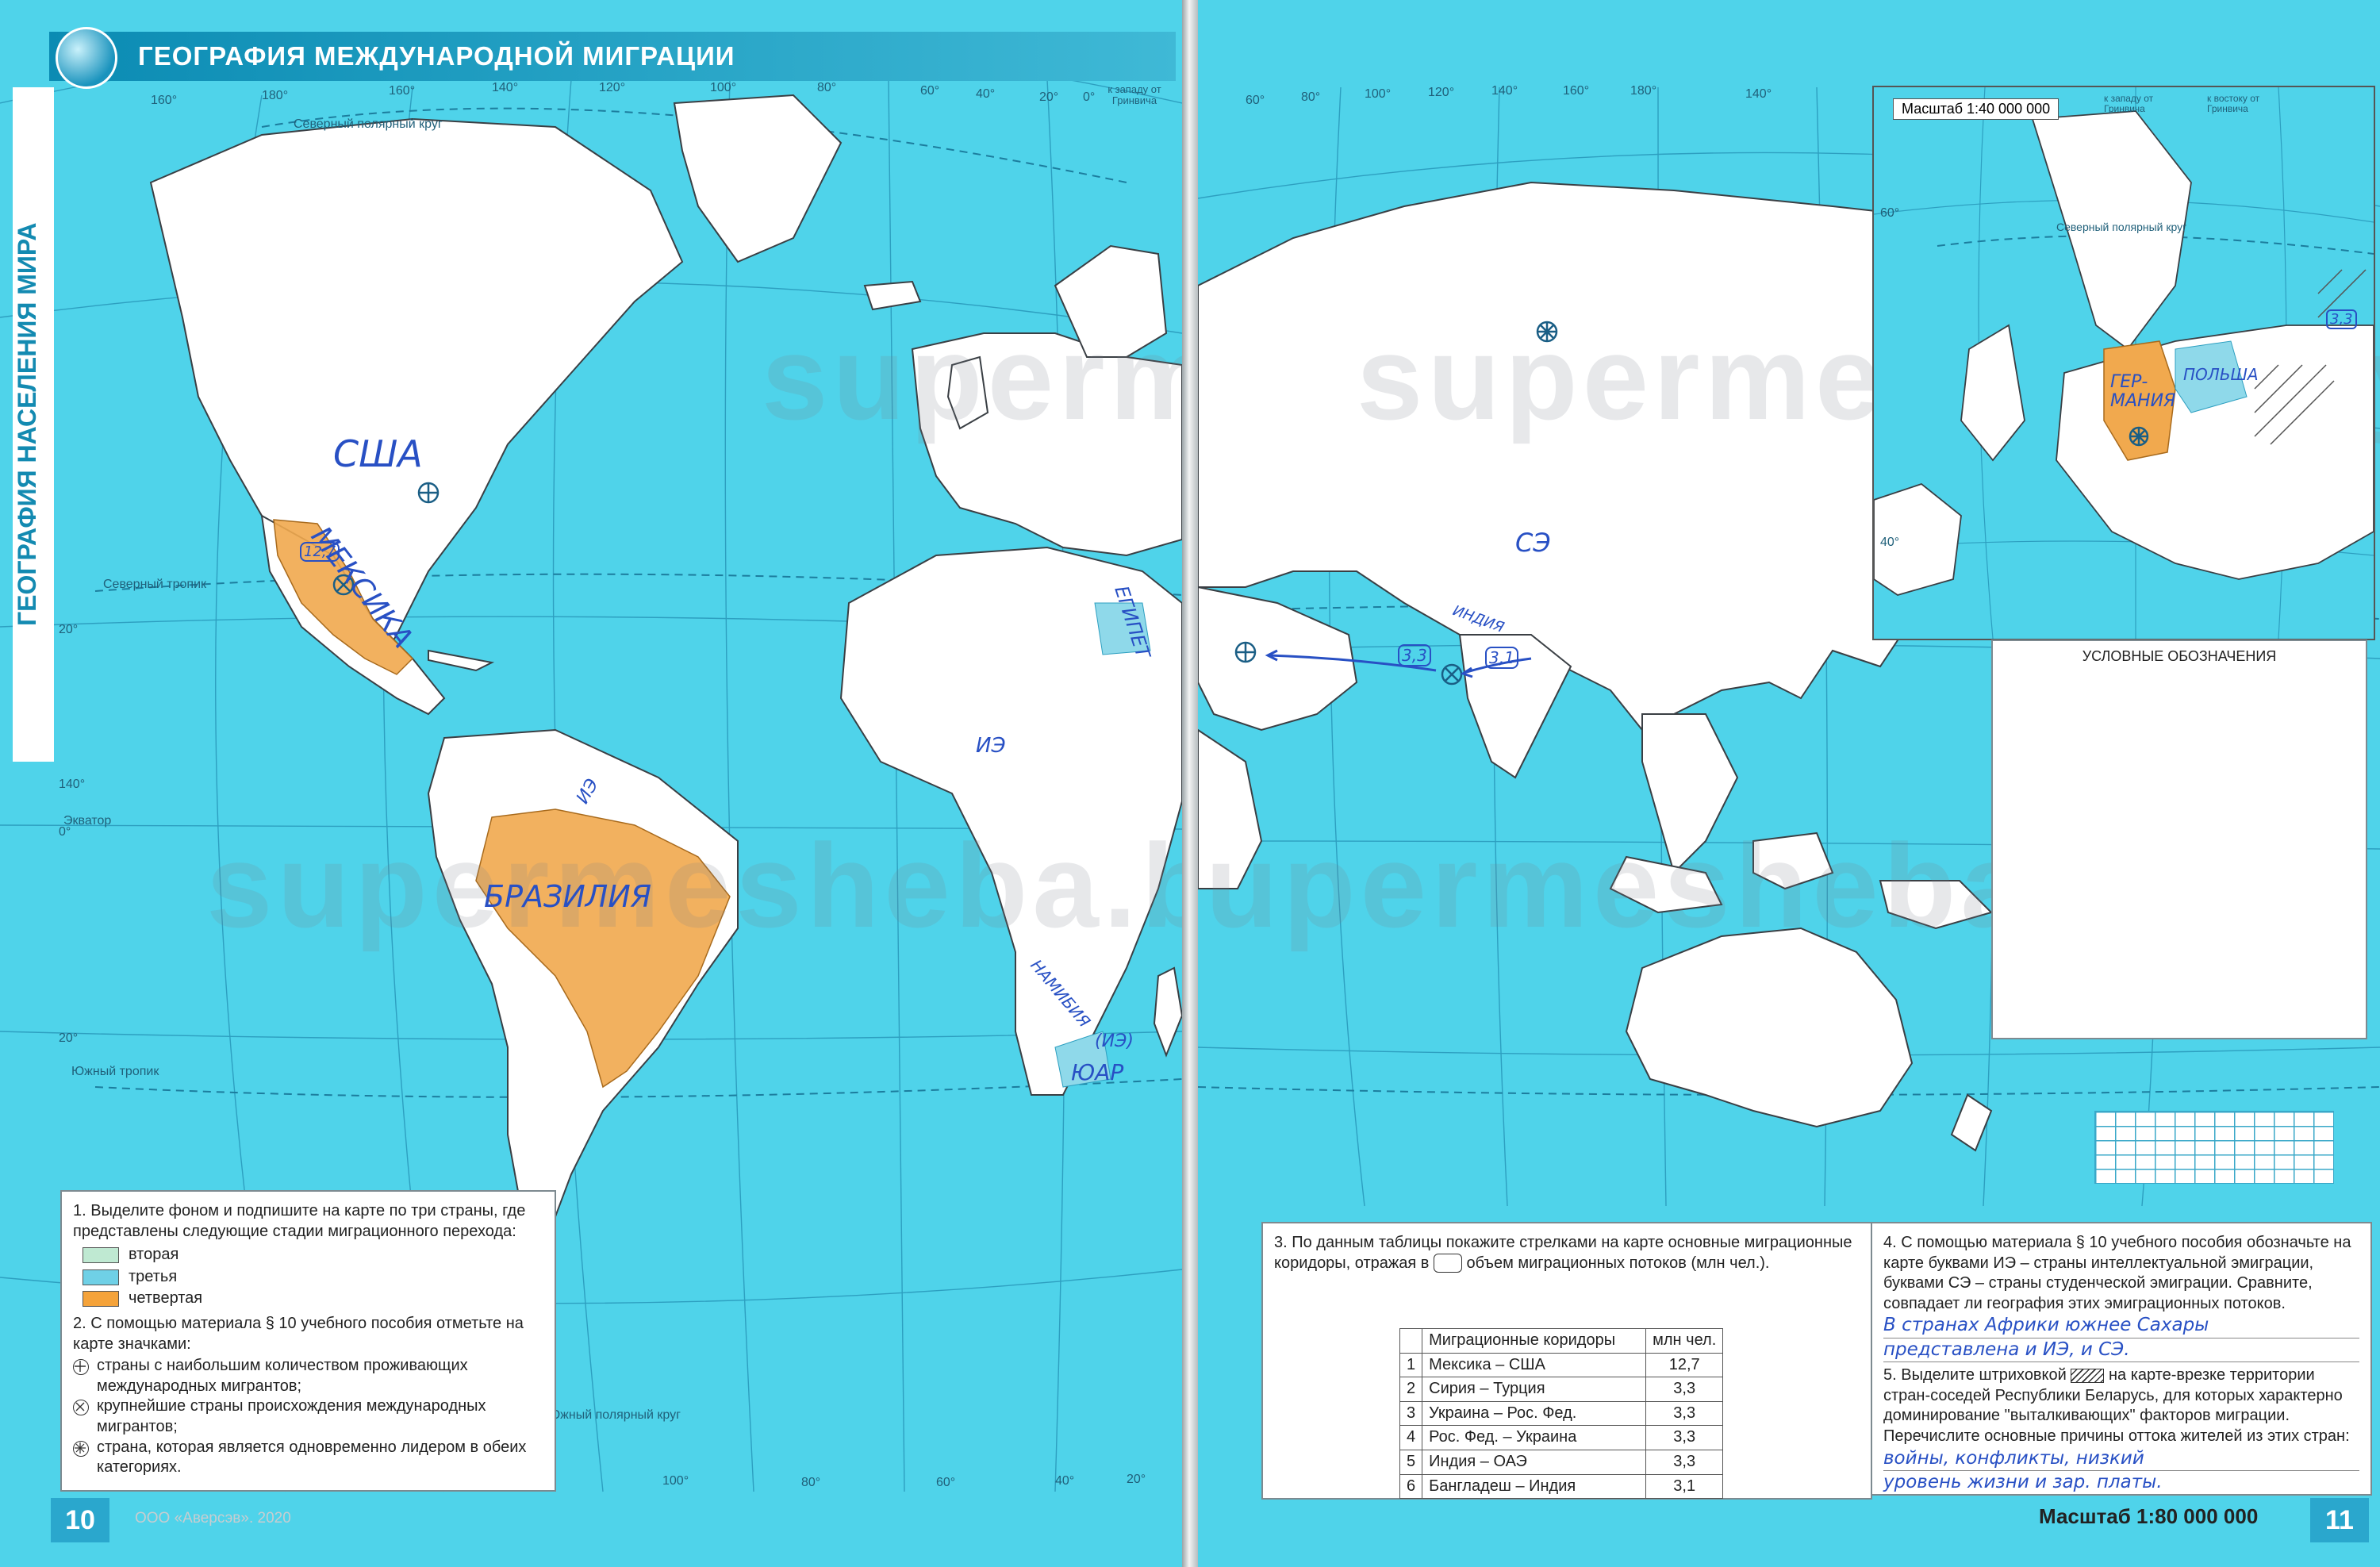  I want to click on lat-tick-label: 20°, so click(69, 629).